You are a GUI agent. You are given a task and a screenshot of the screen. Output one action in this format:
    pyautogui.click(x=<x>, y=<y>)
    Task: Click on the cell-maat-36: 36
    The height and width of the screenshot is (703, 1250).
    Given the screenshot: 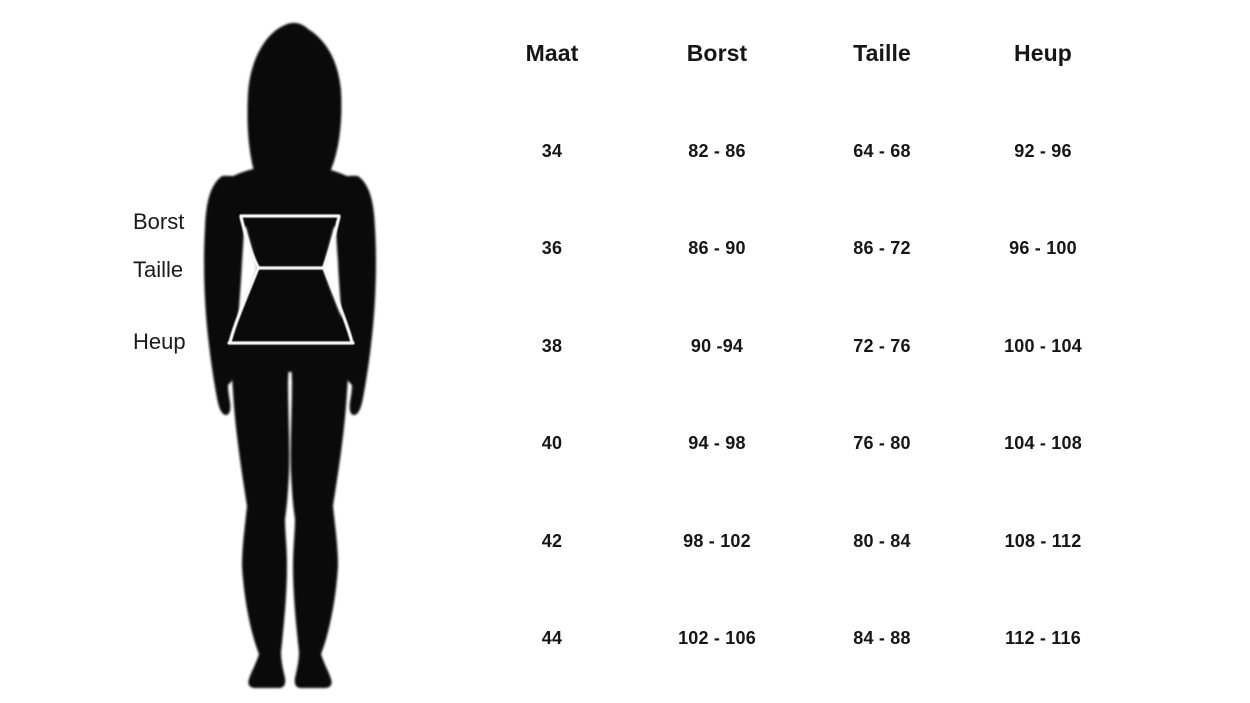 What is the action you would take?
    pyautogui.click(x=552, y=248)
    